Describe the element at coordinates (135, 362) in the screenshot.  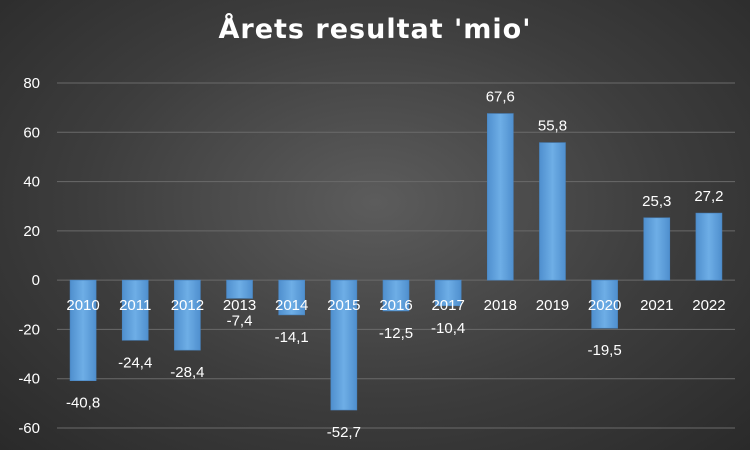
I see `data-label: -24,4` at that location.